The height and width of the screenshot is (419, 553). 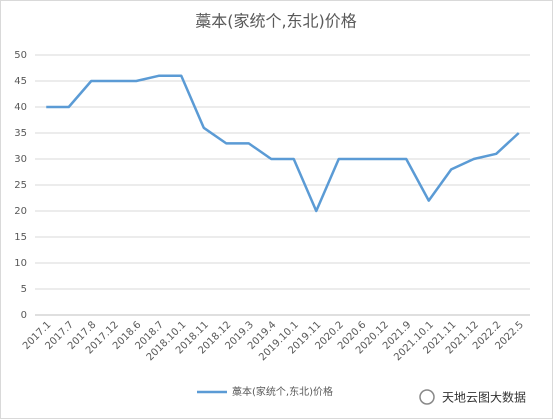 I want to click on y-tick-label: 15, so click(x=20, y=237).